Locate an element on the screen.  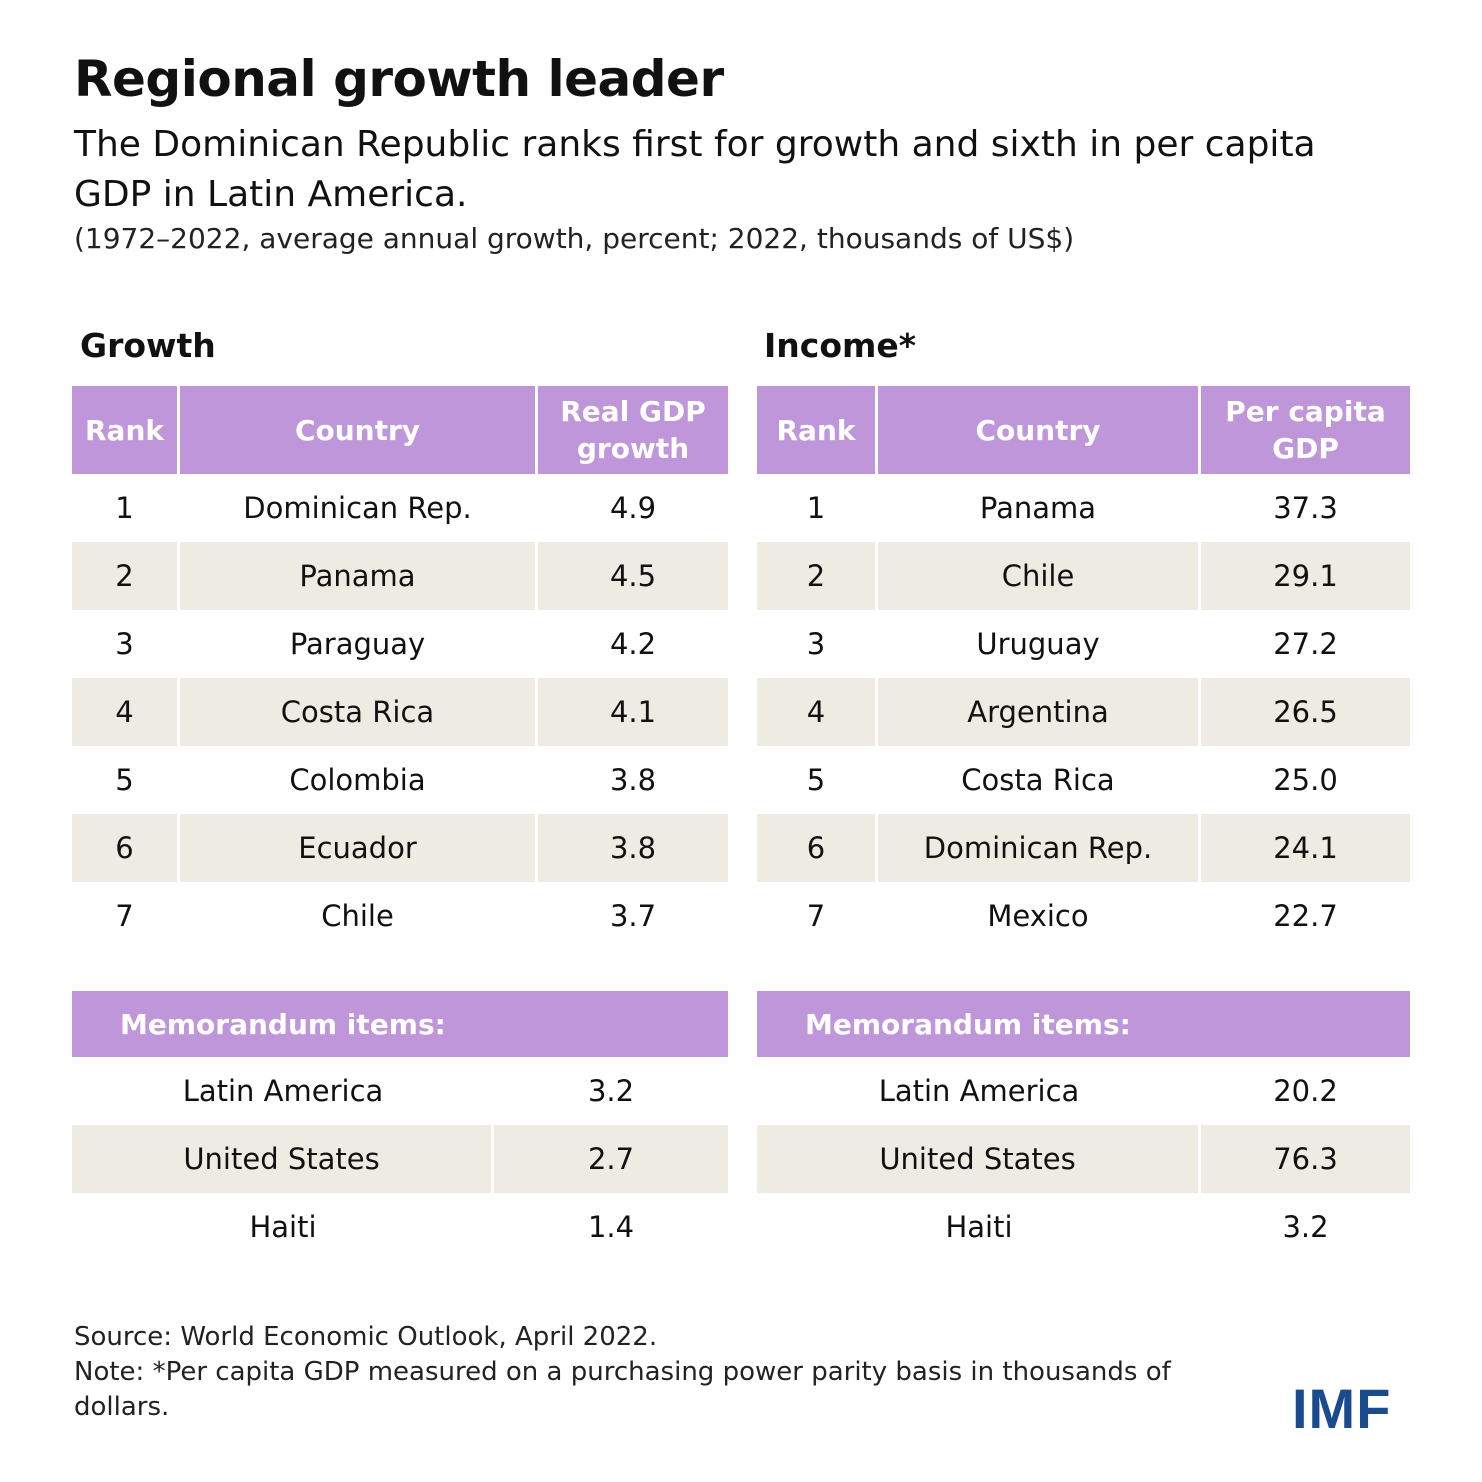
value-cell: 4.2 is located at coordinates (633, 644).